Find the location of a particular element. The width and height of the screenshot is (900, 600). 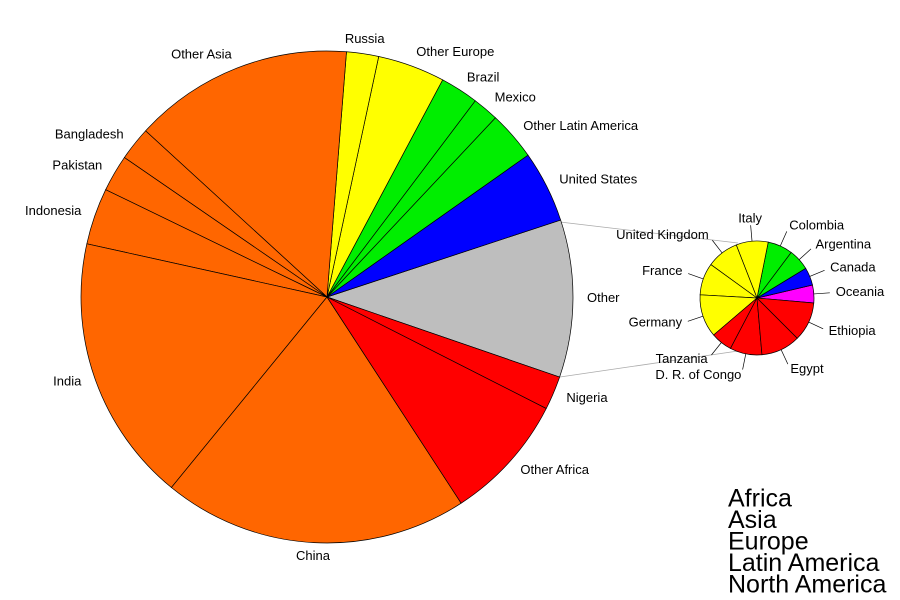

slice-label: Italy is located at coordinates (750, 218).